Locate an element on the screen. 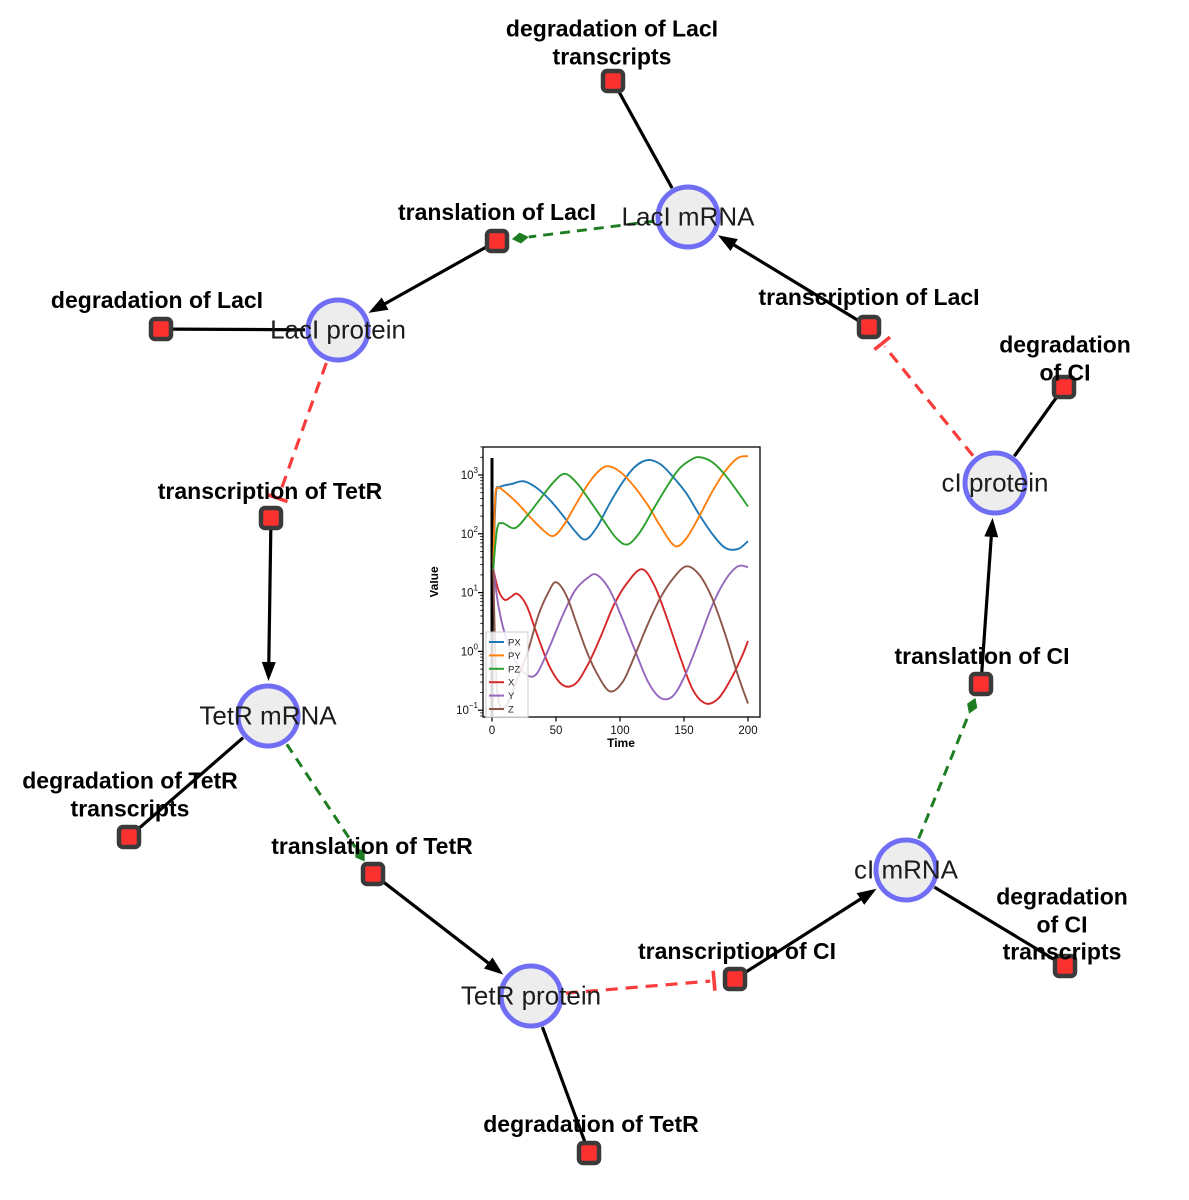 This screenshot has width=1189, height=1200. legend-box is located at coordinates (507, 674).